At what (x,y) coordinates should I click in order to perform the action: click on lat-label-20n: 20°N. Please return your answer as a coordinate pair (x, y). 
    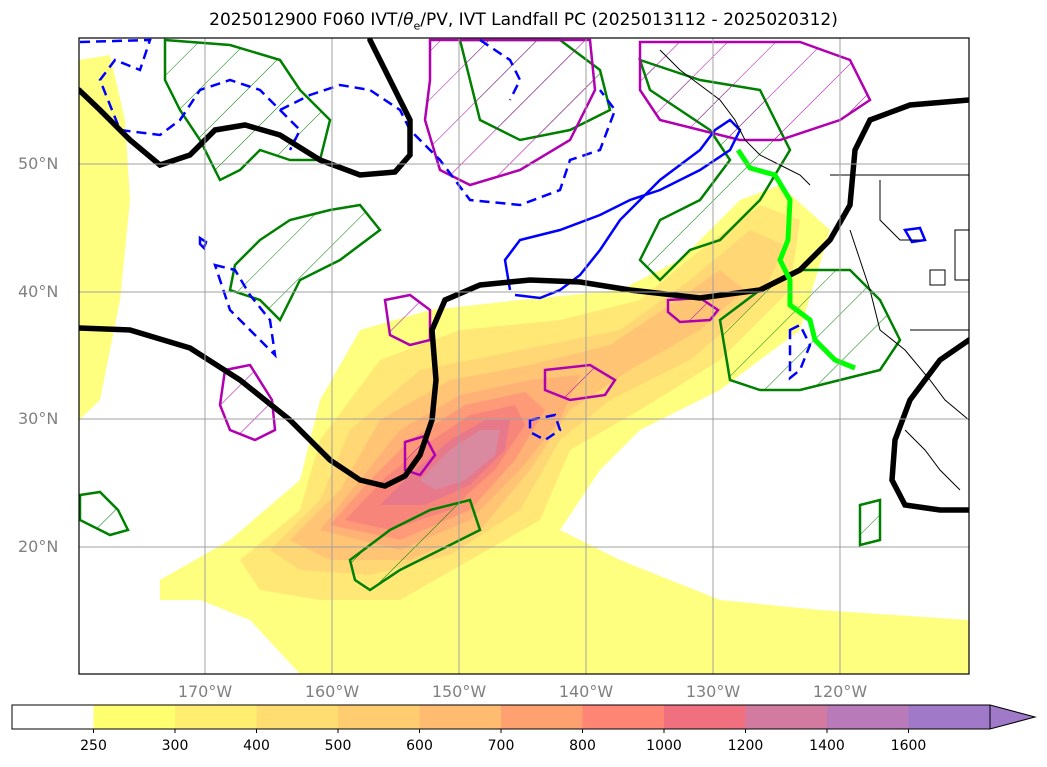
    Looking at the image, I should click on (38, 546).